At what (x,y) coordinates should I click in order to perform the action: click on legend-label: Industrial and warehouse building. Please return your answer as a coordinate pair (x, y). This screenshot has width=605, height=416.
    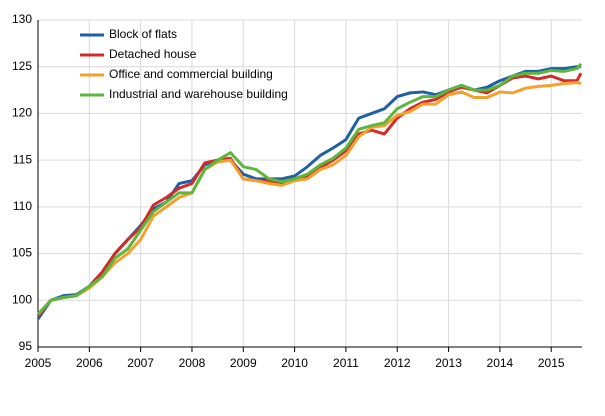
    Looking at the image, I should click on (198, 94).